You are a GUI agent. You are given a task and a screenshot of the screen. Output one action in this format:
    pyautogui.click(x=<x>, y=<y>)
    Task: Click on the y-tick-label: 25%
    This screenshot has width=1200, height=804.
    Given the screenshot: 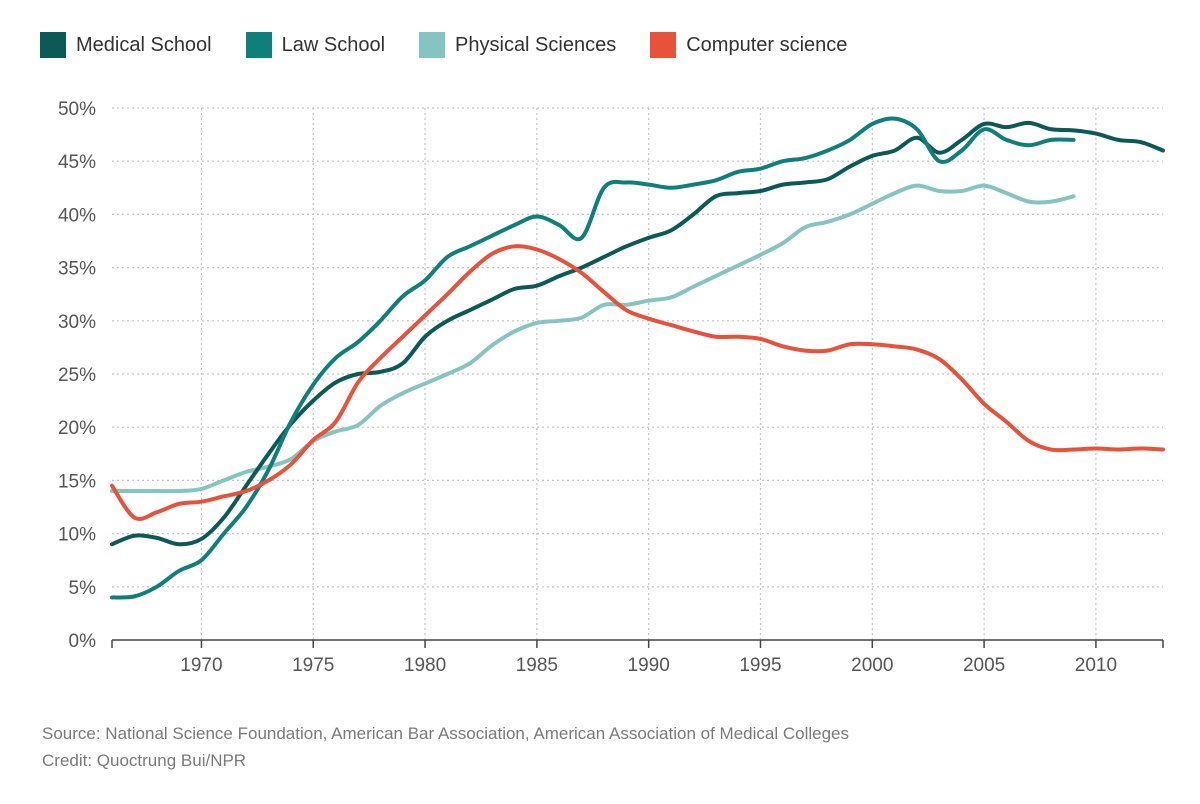 What is the action you would take?
    pyautogui.click(x=77, y=375)
    